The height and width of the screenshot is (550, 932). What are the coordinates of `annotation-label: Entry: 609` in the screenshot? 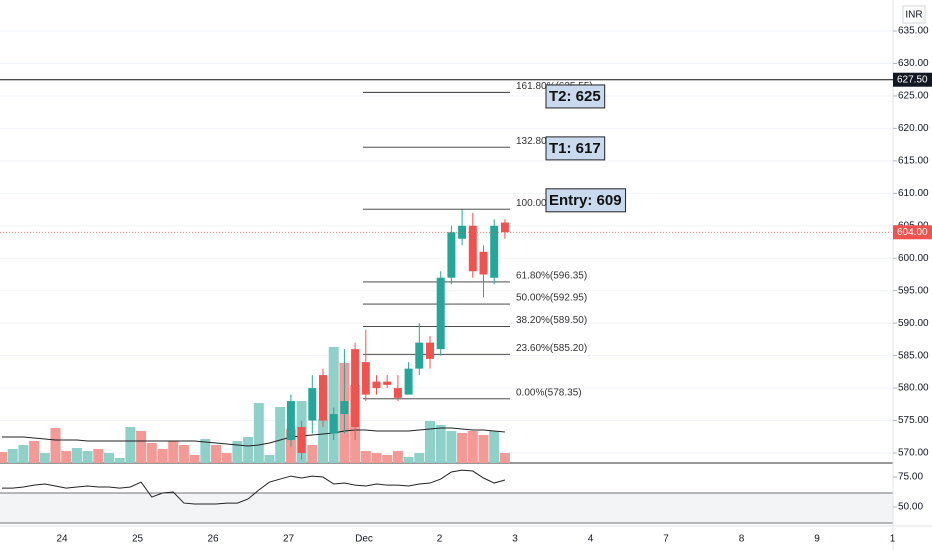 It's located at (585, 200).